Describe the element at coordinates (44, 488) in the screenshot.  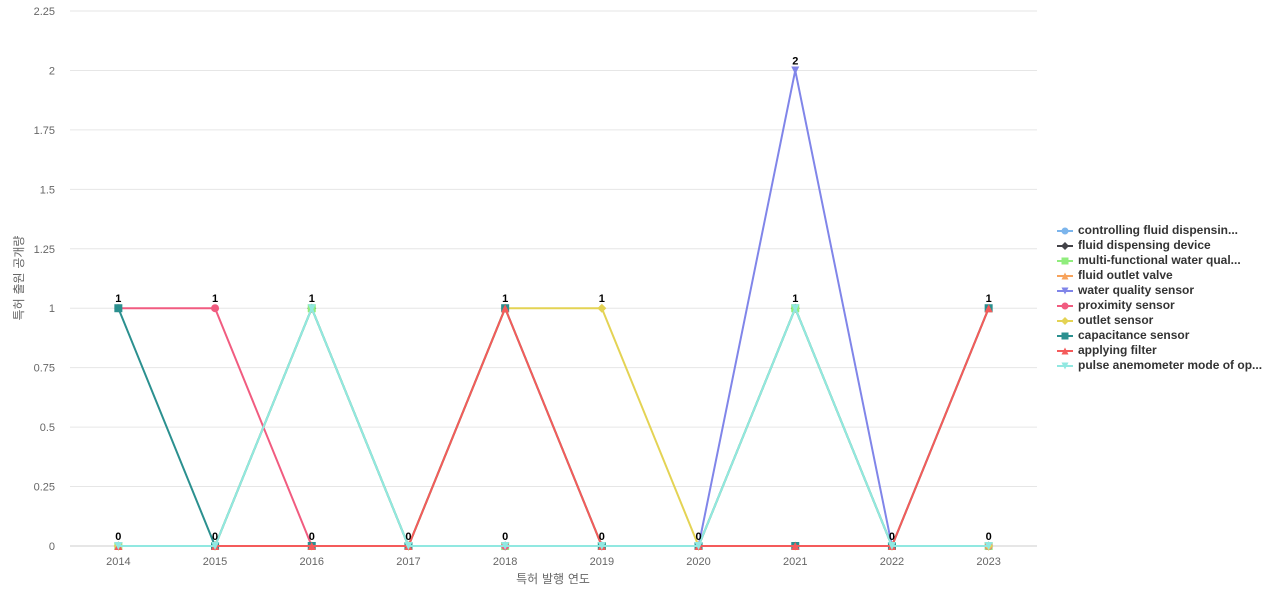
I see `y-tick-label: 0.25` at that location.